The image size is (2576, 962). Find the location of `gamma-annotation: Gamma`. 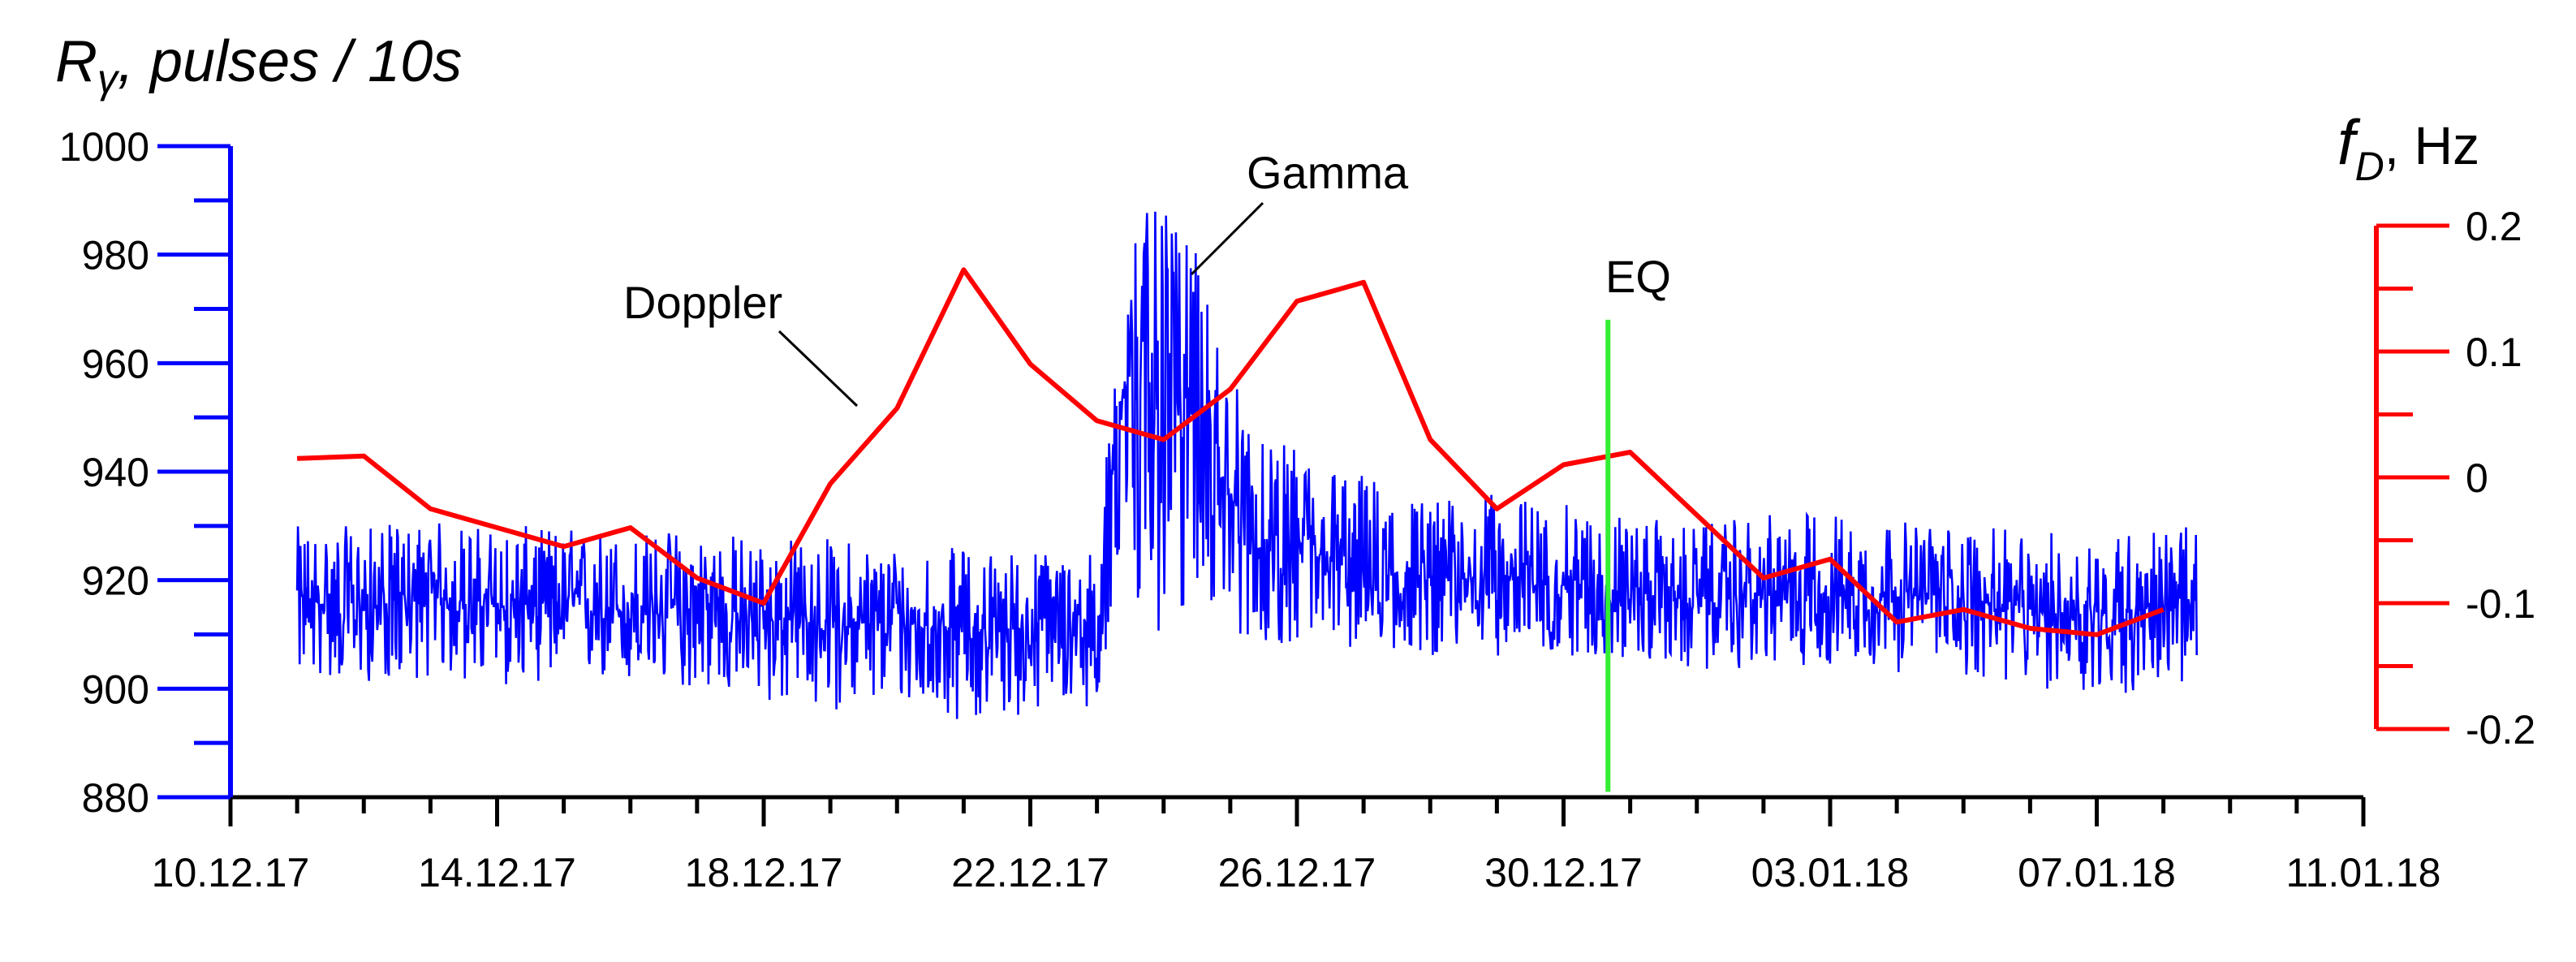

gamma-annotation: Gamma is located at coordinates (1328, 173).